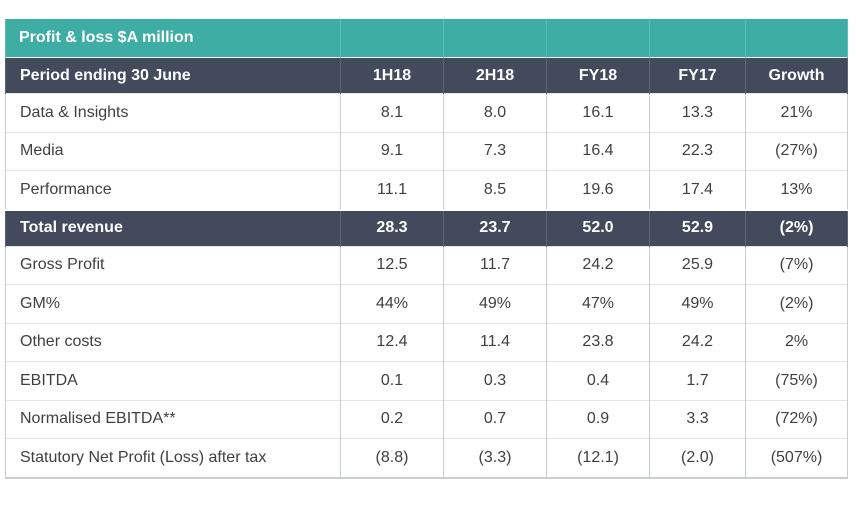  Describe the element at coordinates (598, 151) in the screenshot. I see `row-value: 16.4` at that location.